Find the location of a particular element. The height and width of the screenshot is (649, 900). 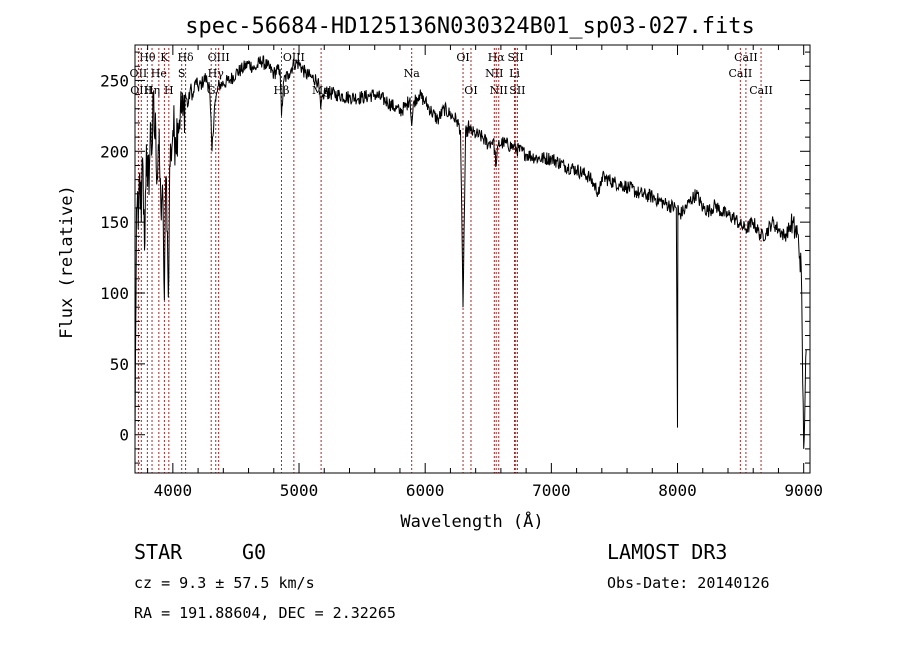

x-tick-label: 5000 is located at coordinates (299, 490).